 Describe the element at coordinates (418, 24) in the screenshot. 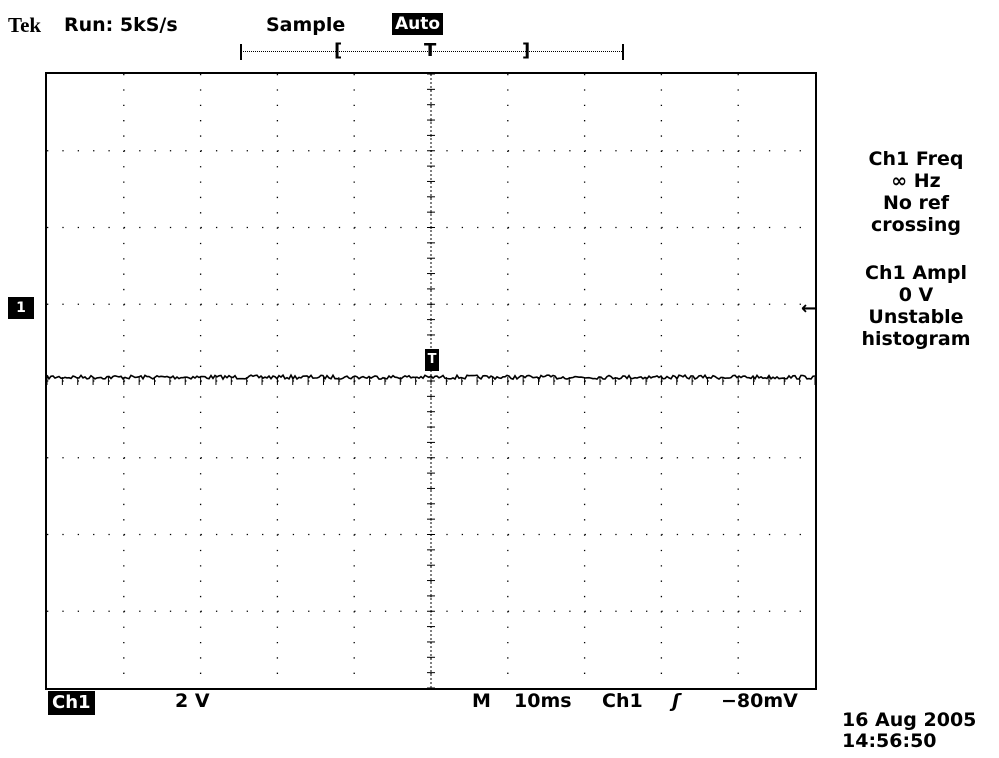

I see `trigger-mode-badge: Auto` at that location.